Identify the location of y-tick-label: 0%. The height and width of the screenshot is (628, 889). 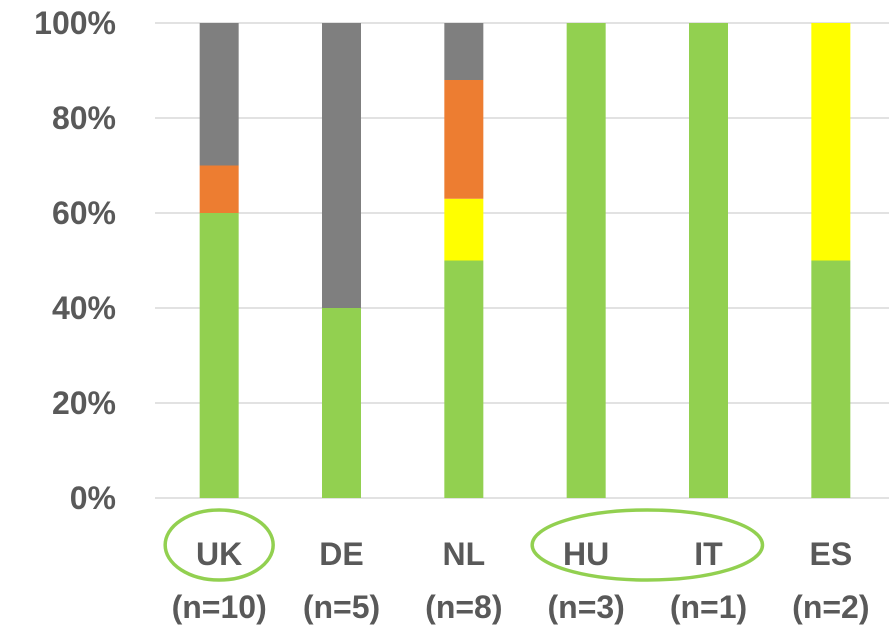
(93, 498).